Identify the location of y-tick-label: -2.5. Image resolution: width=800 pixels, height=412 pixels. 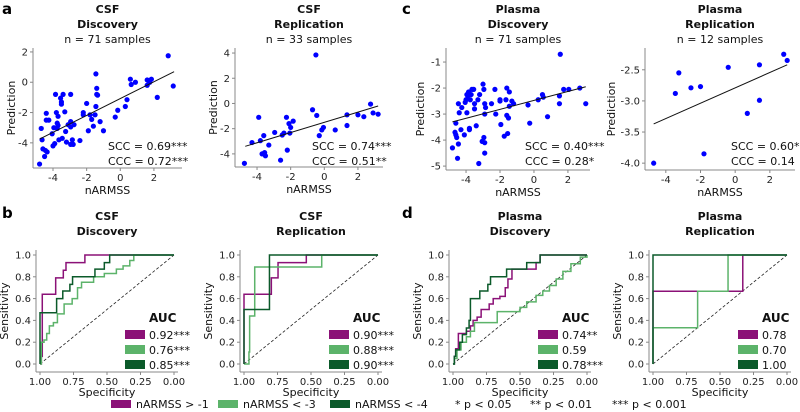
(630, 70).